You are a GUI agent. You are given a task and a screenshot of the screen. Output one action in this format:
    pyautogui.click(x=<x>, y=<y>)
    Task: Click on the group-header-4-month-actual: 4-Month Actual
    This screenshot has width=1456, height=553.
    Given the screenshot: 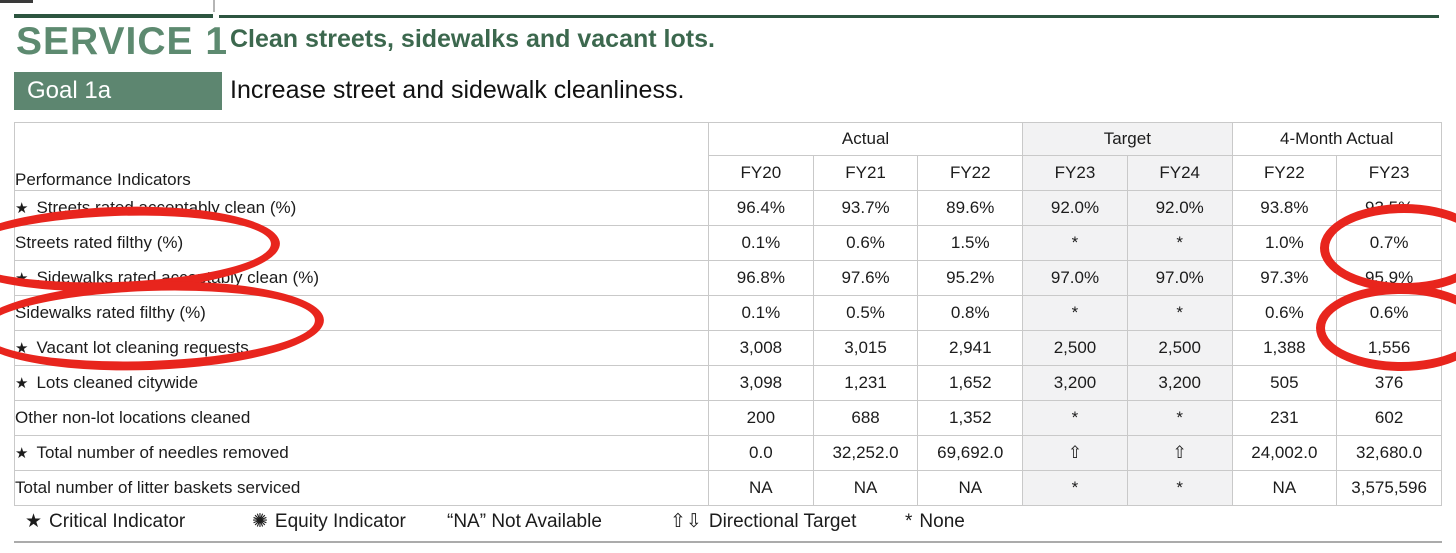 What is the action you would take?
    pyautogui.click(x=1337, y=139)
    